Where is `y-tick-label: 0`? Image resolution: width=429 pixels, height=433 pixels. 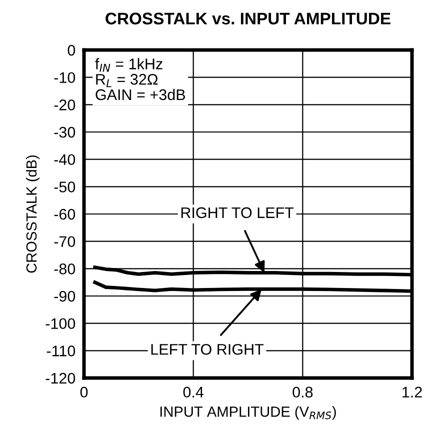 y-tick-label: 0 is located at coordinates (72, 50).